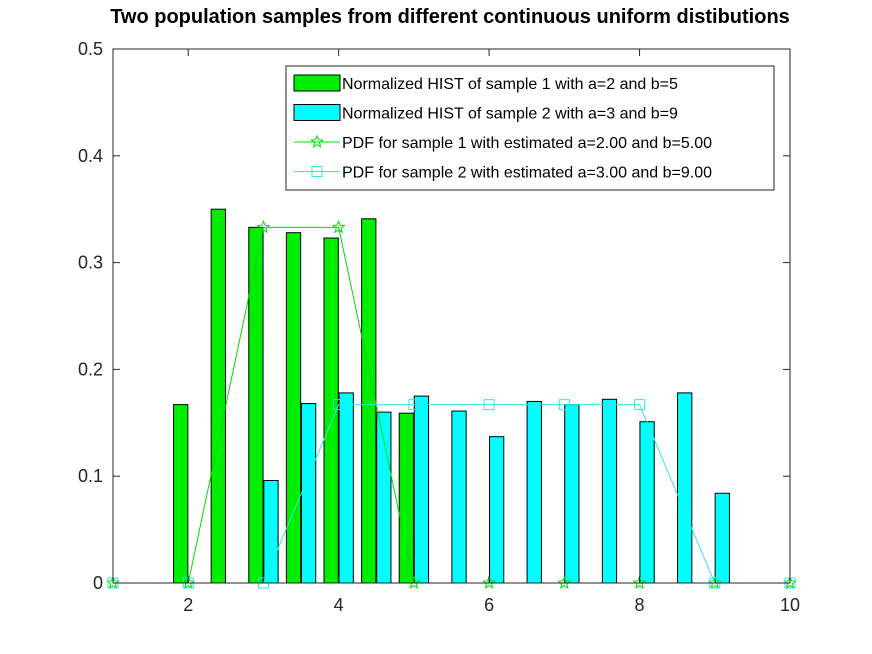 The height and width of the screenshot is (654, 872). What do you see at coordinates (317, 171) in the screenshot?
I see `legend-square-marker-icon` at bounding box center [317, 171].